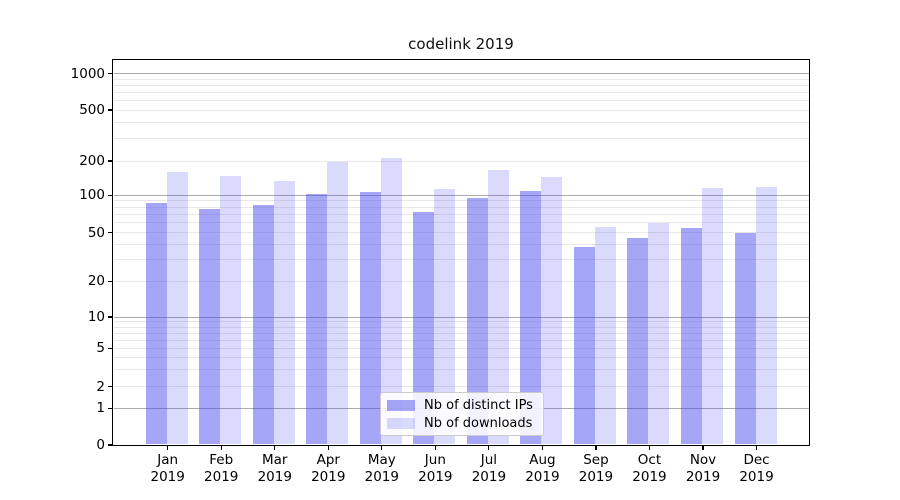 The width and height of the screenshot is (900, 500). I want to click on x-tick-label-7: Aug 2019, so click(542, 468).